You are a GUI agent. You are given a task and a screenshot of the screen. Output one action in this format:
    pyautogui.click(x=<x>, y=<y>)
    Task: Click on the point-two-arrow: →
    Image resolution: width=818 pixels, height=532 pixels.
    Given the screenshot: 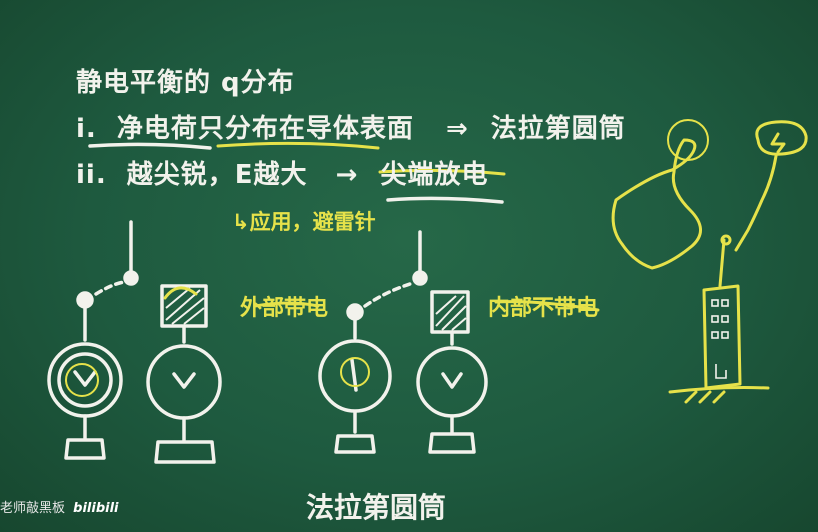 What is the action you would take?
    pyautogui.click(x=347, y=175)
    